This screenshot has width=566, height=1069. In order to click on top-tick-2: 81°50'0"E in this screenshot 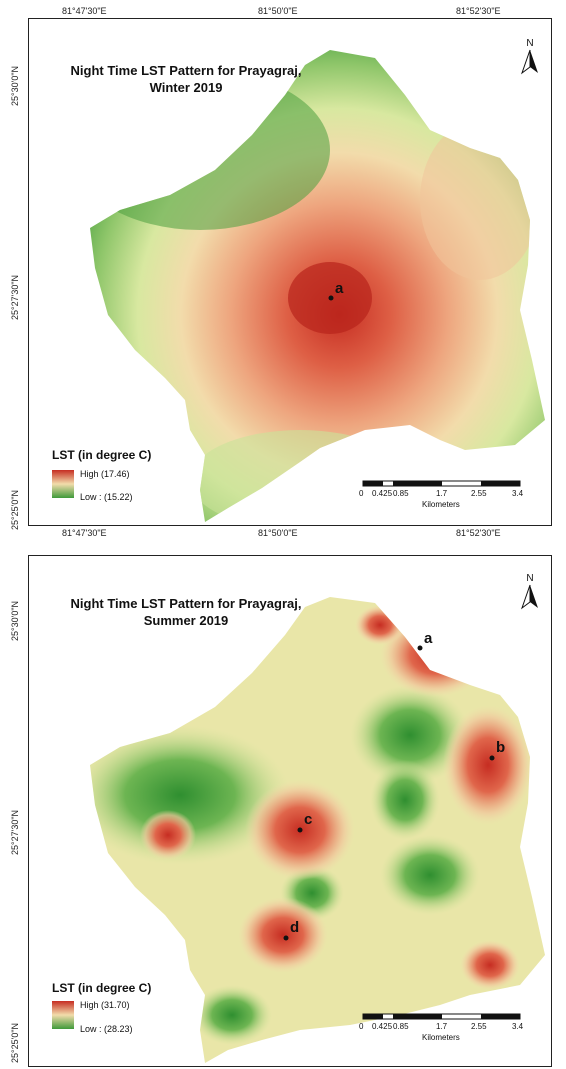, I will do `click(278, 11)`.